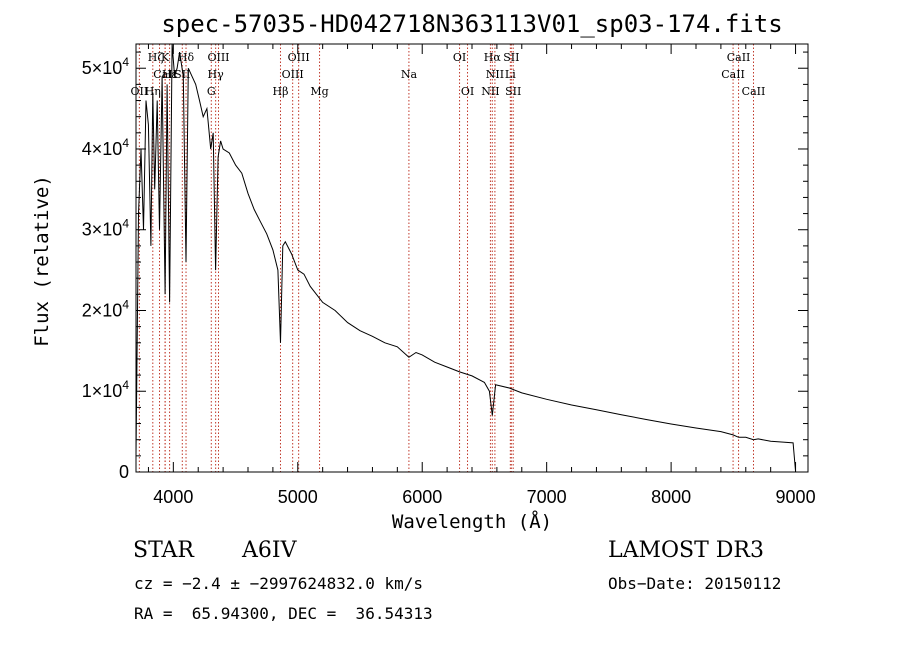  What do you see at coordinates (216, 74) in the screenshot?
I see `line-label-12: Hγ` at bounding box center [216, 74].